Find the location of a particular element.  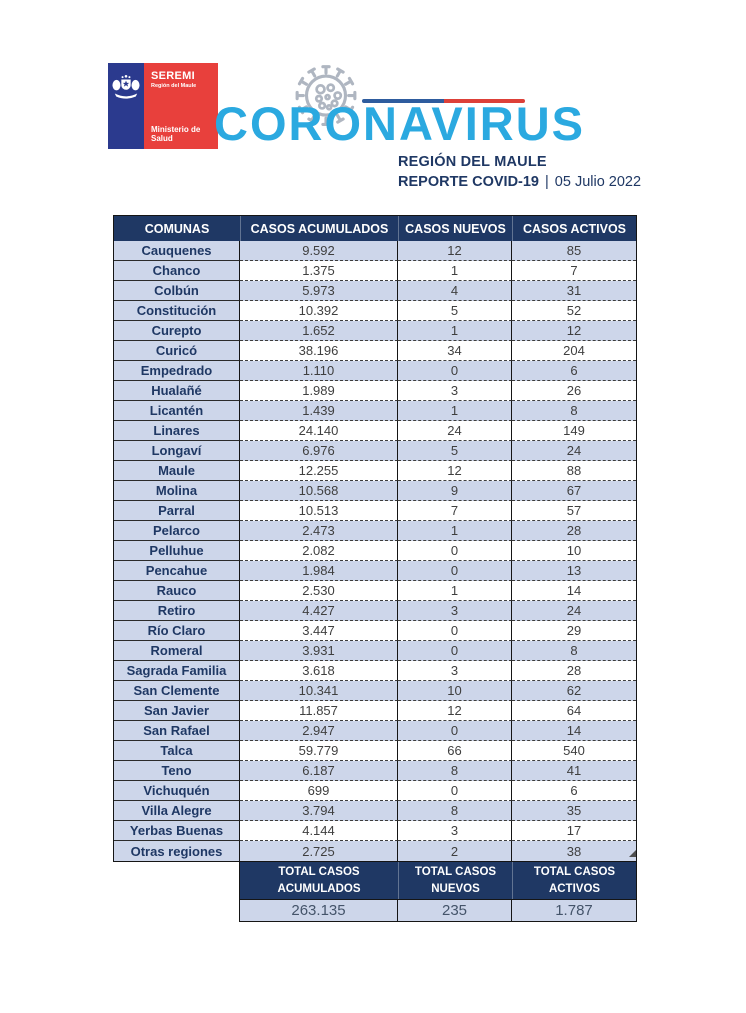

comuna-cell: Rauco is located at coordinates (177, 591).